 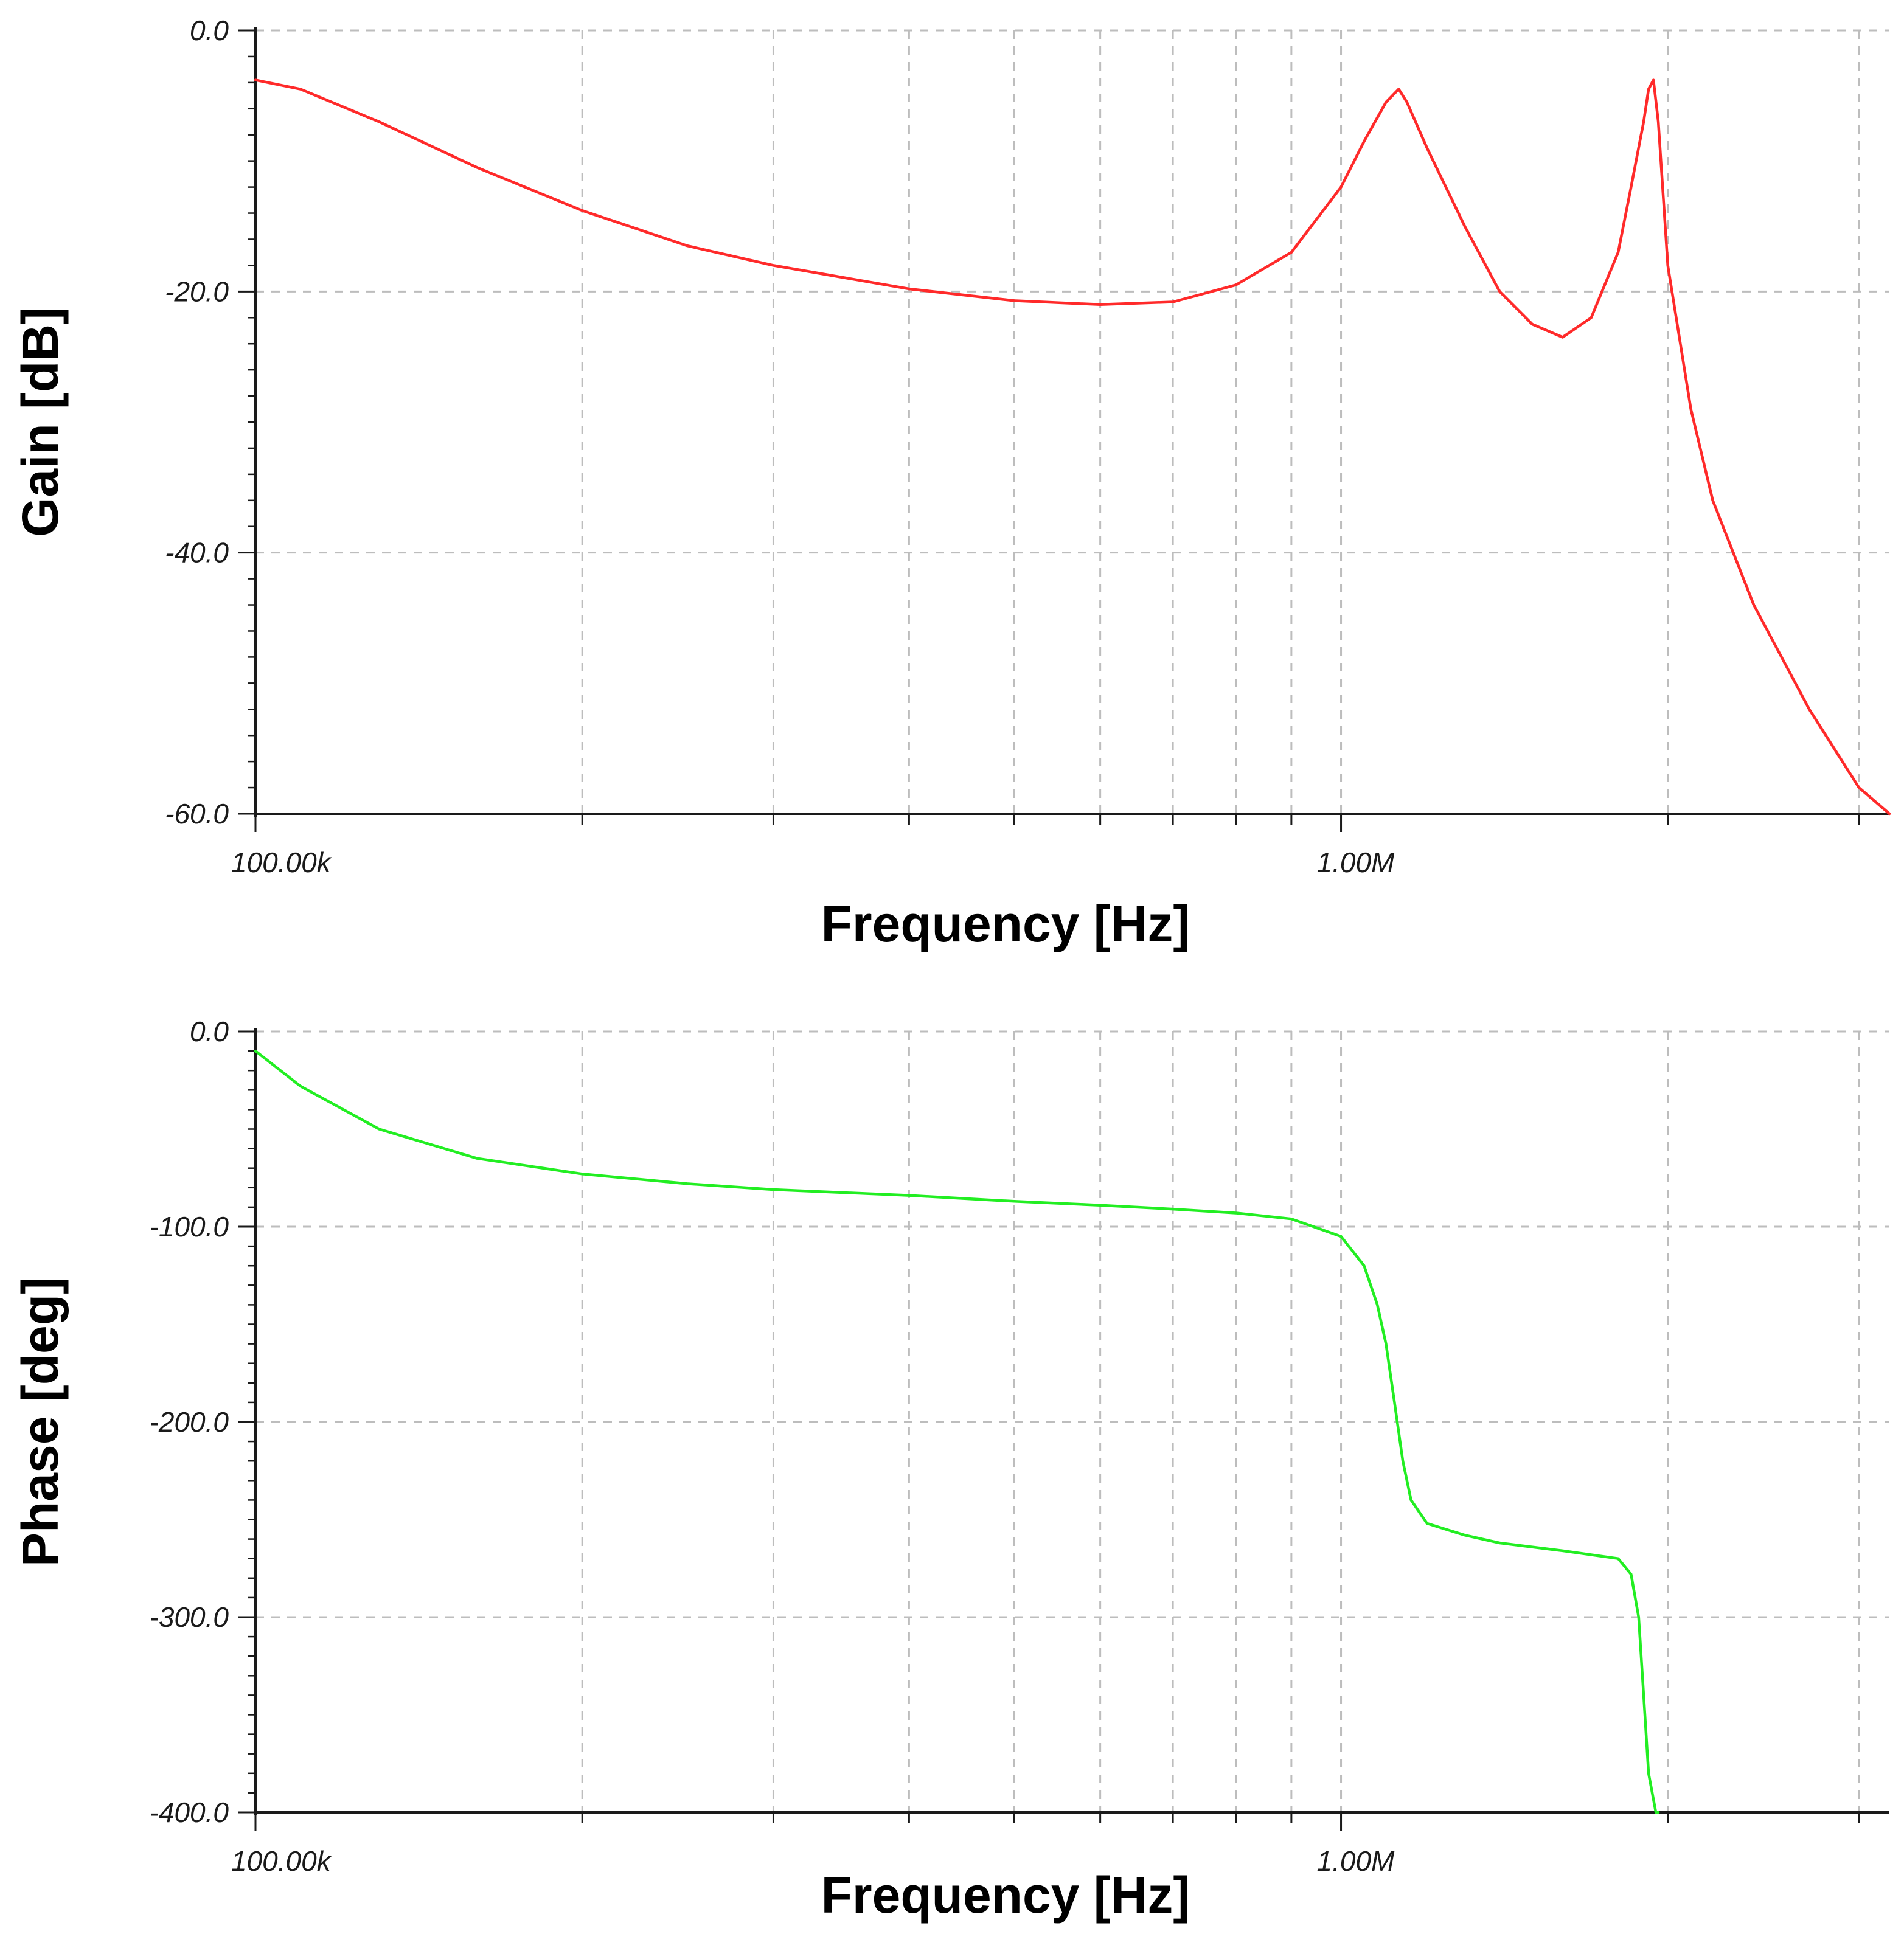 I want to click on phase-y-tick-label: -400.0, so click(x=189, y=1812).